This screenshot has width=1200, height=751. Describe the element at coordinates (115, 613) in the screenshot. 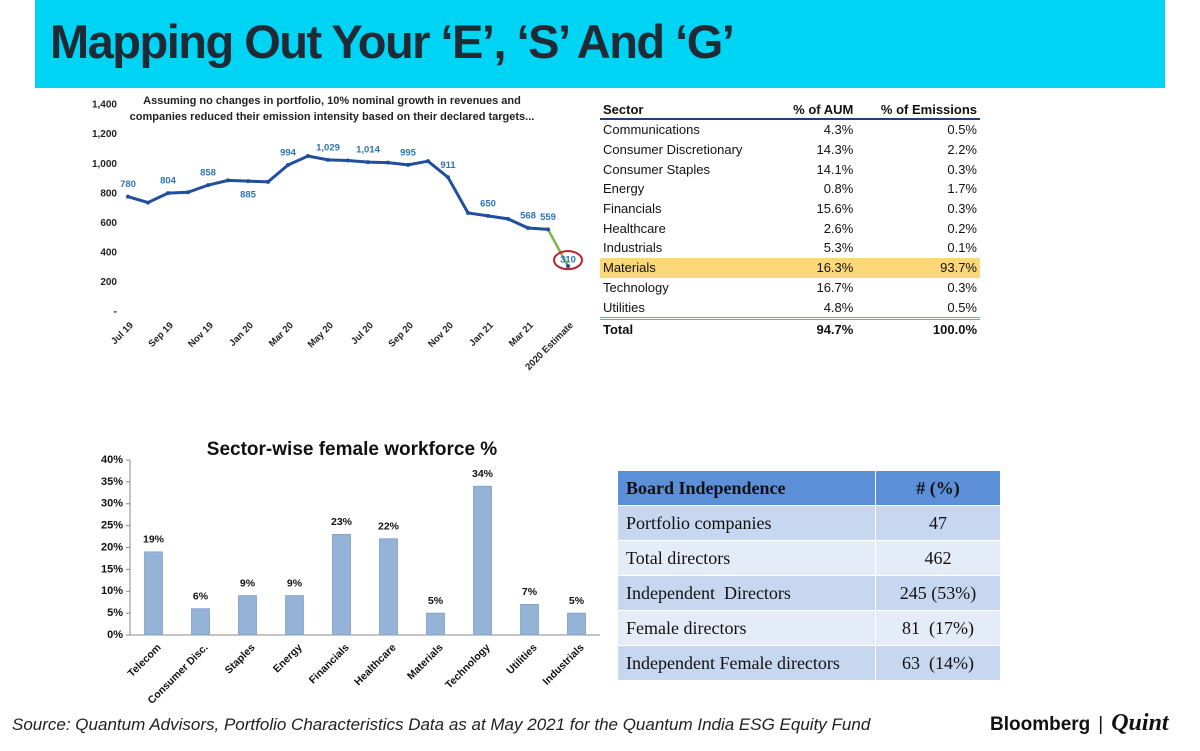

I see `y-tick-label: 5%` at that location.